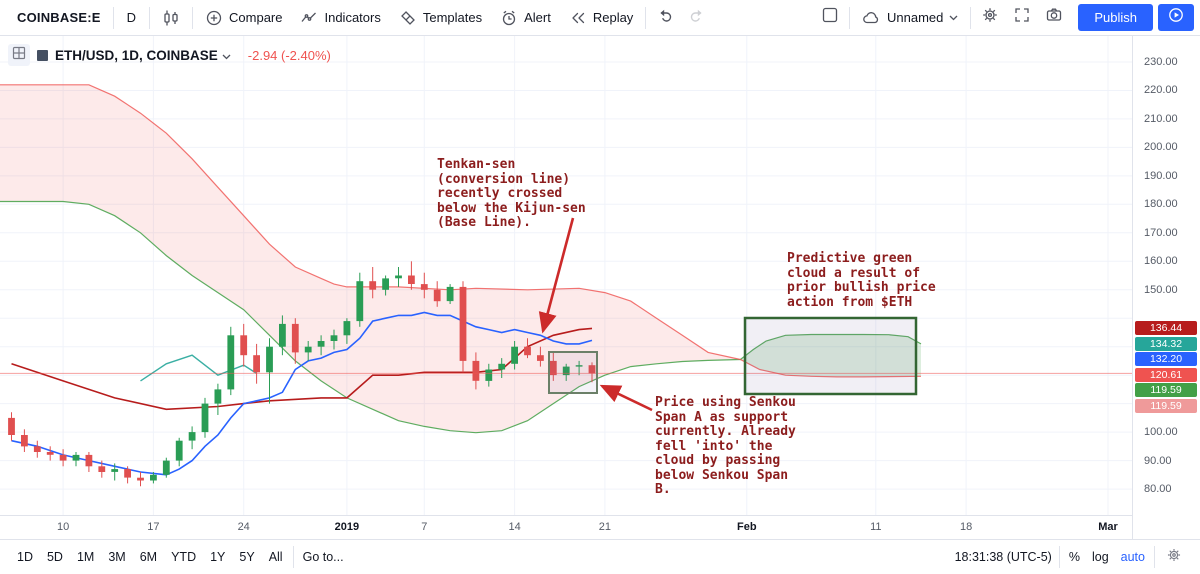 The height and width of the screenshot is (574, 1200). What do you see at coordinates (198, 368) in the screenshot?
I see `chikou-span-line` at bounding box center [198, 368].